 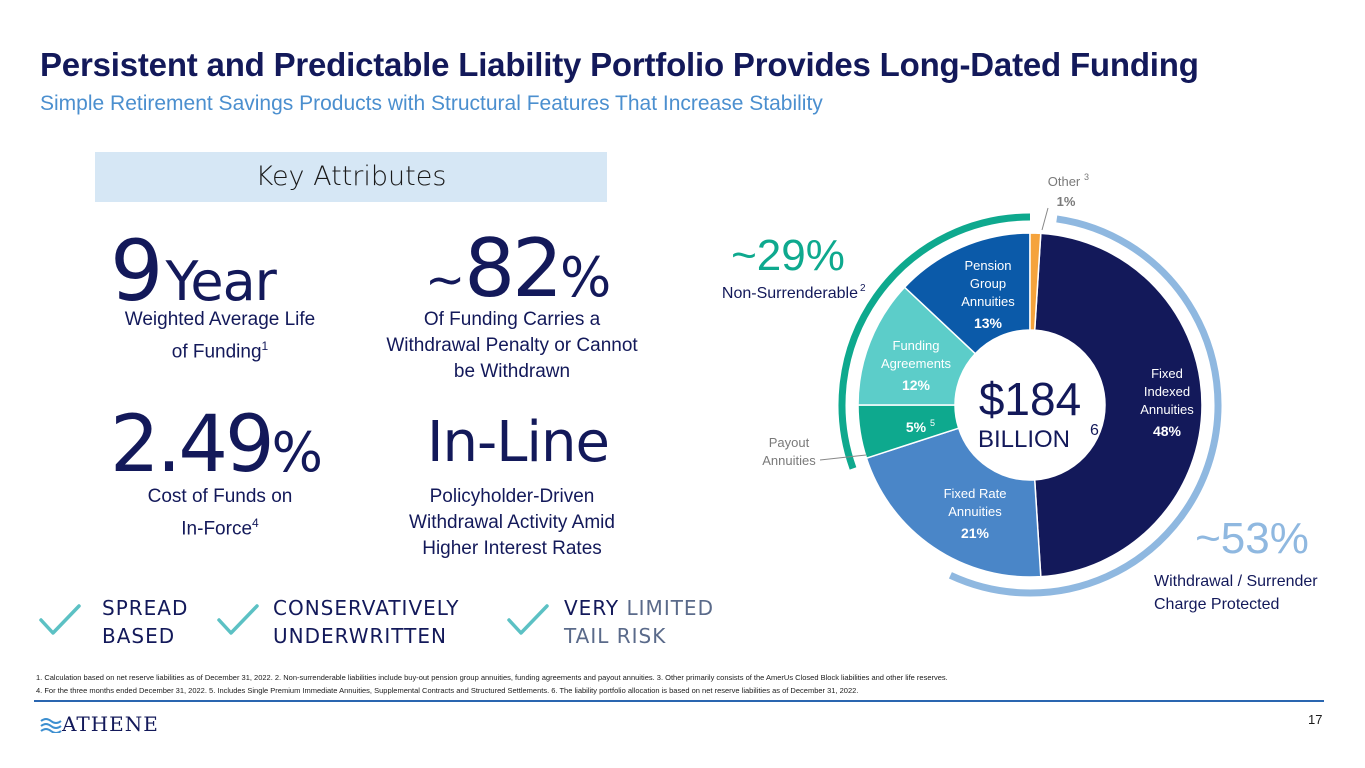 What do you see at coordinates (512, 319) in the screenshot?
I see `stat-desc-line: Of Funding Carries a` at bounding box center [512, 319].